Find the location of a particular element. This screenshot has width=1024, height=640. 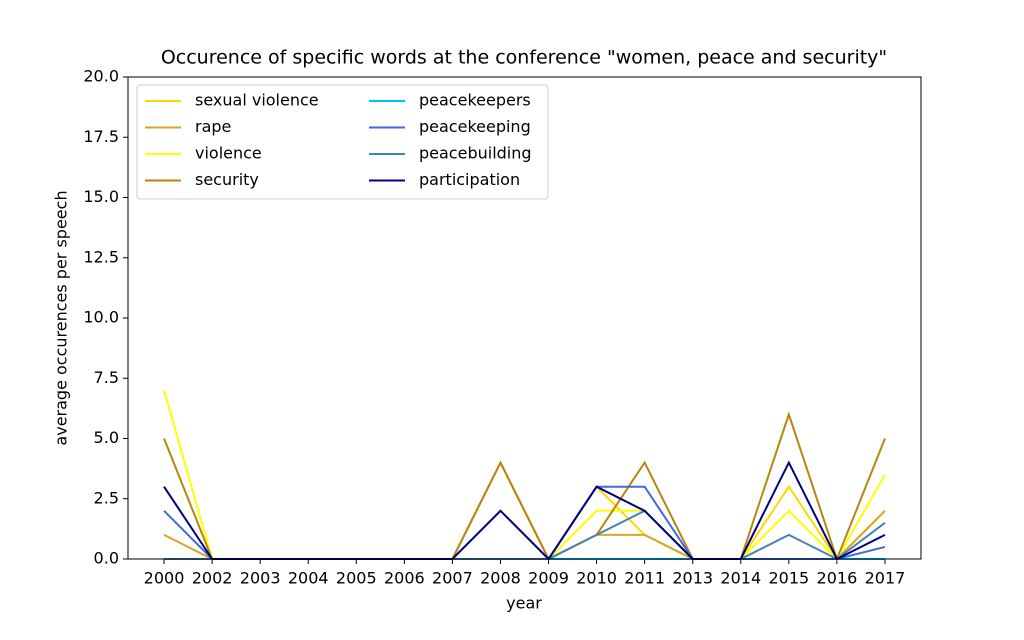

legend-label: peacebuilding is located at coordinates (475, 153).